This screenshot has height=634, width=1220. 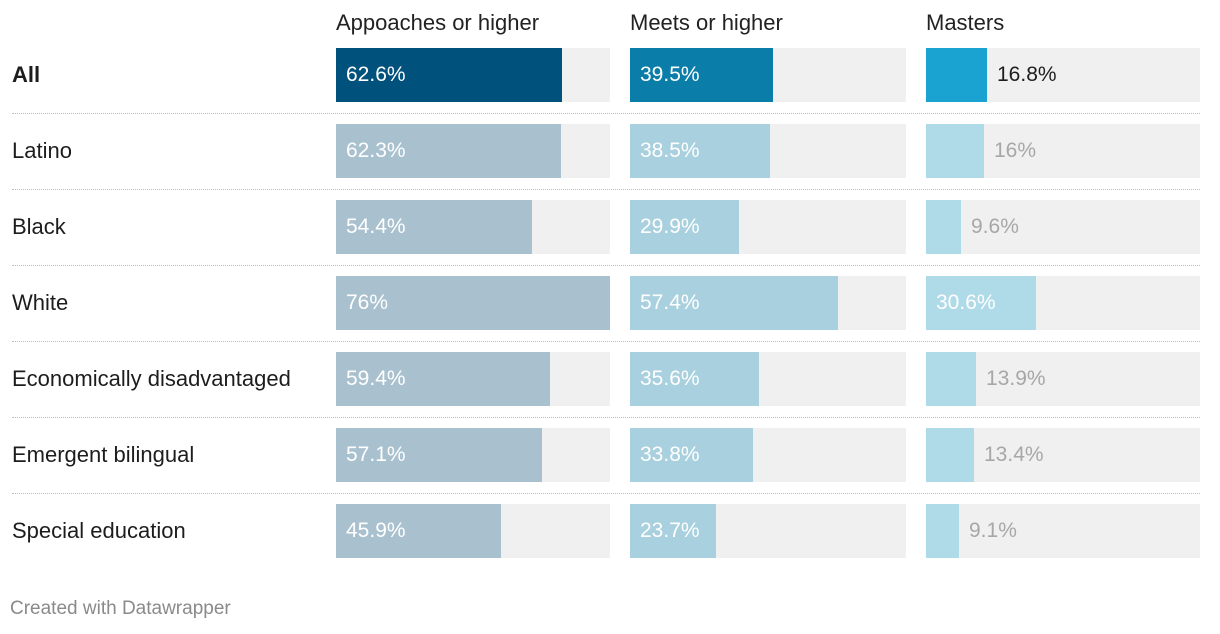 What do you see at coordinates (39, 226) in the screenshot?
I see `row-label-black: Black` at bounding box center [39, 226].